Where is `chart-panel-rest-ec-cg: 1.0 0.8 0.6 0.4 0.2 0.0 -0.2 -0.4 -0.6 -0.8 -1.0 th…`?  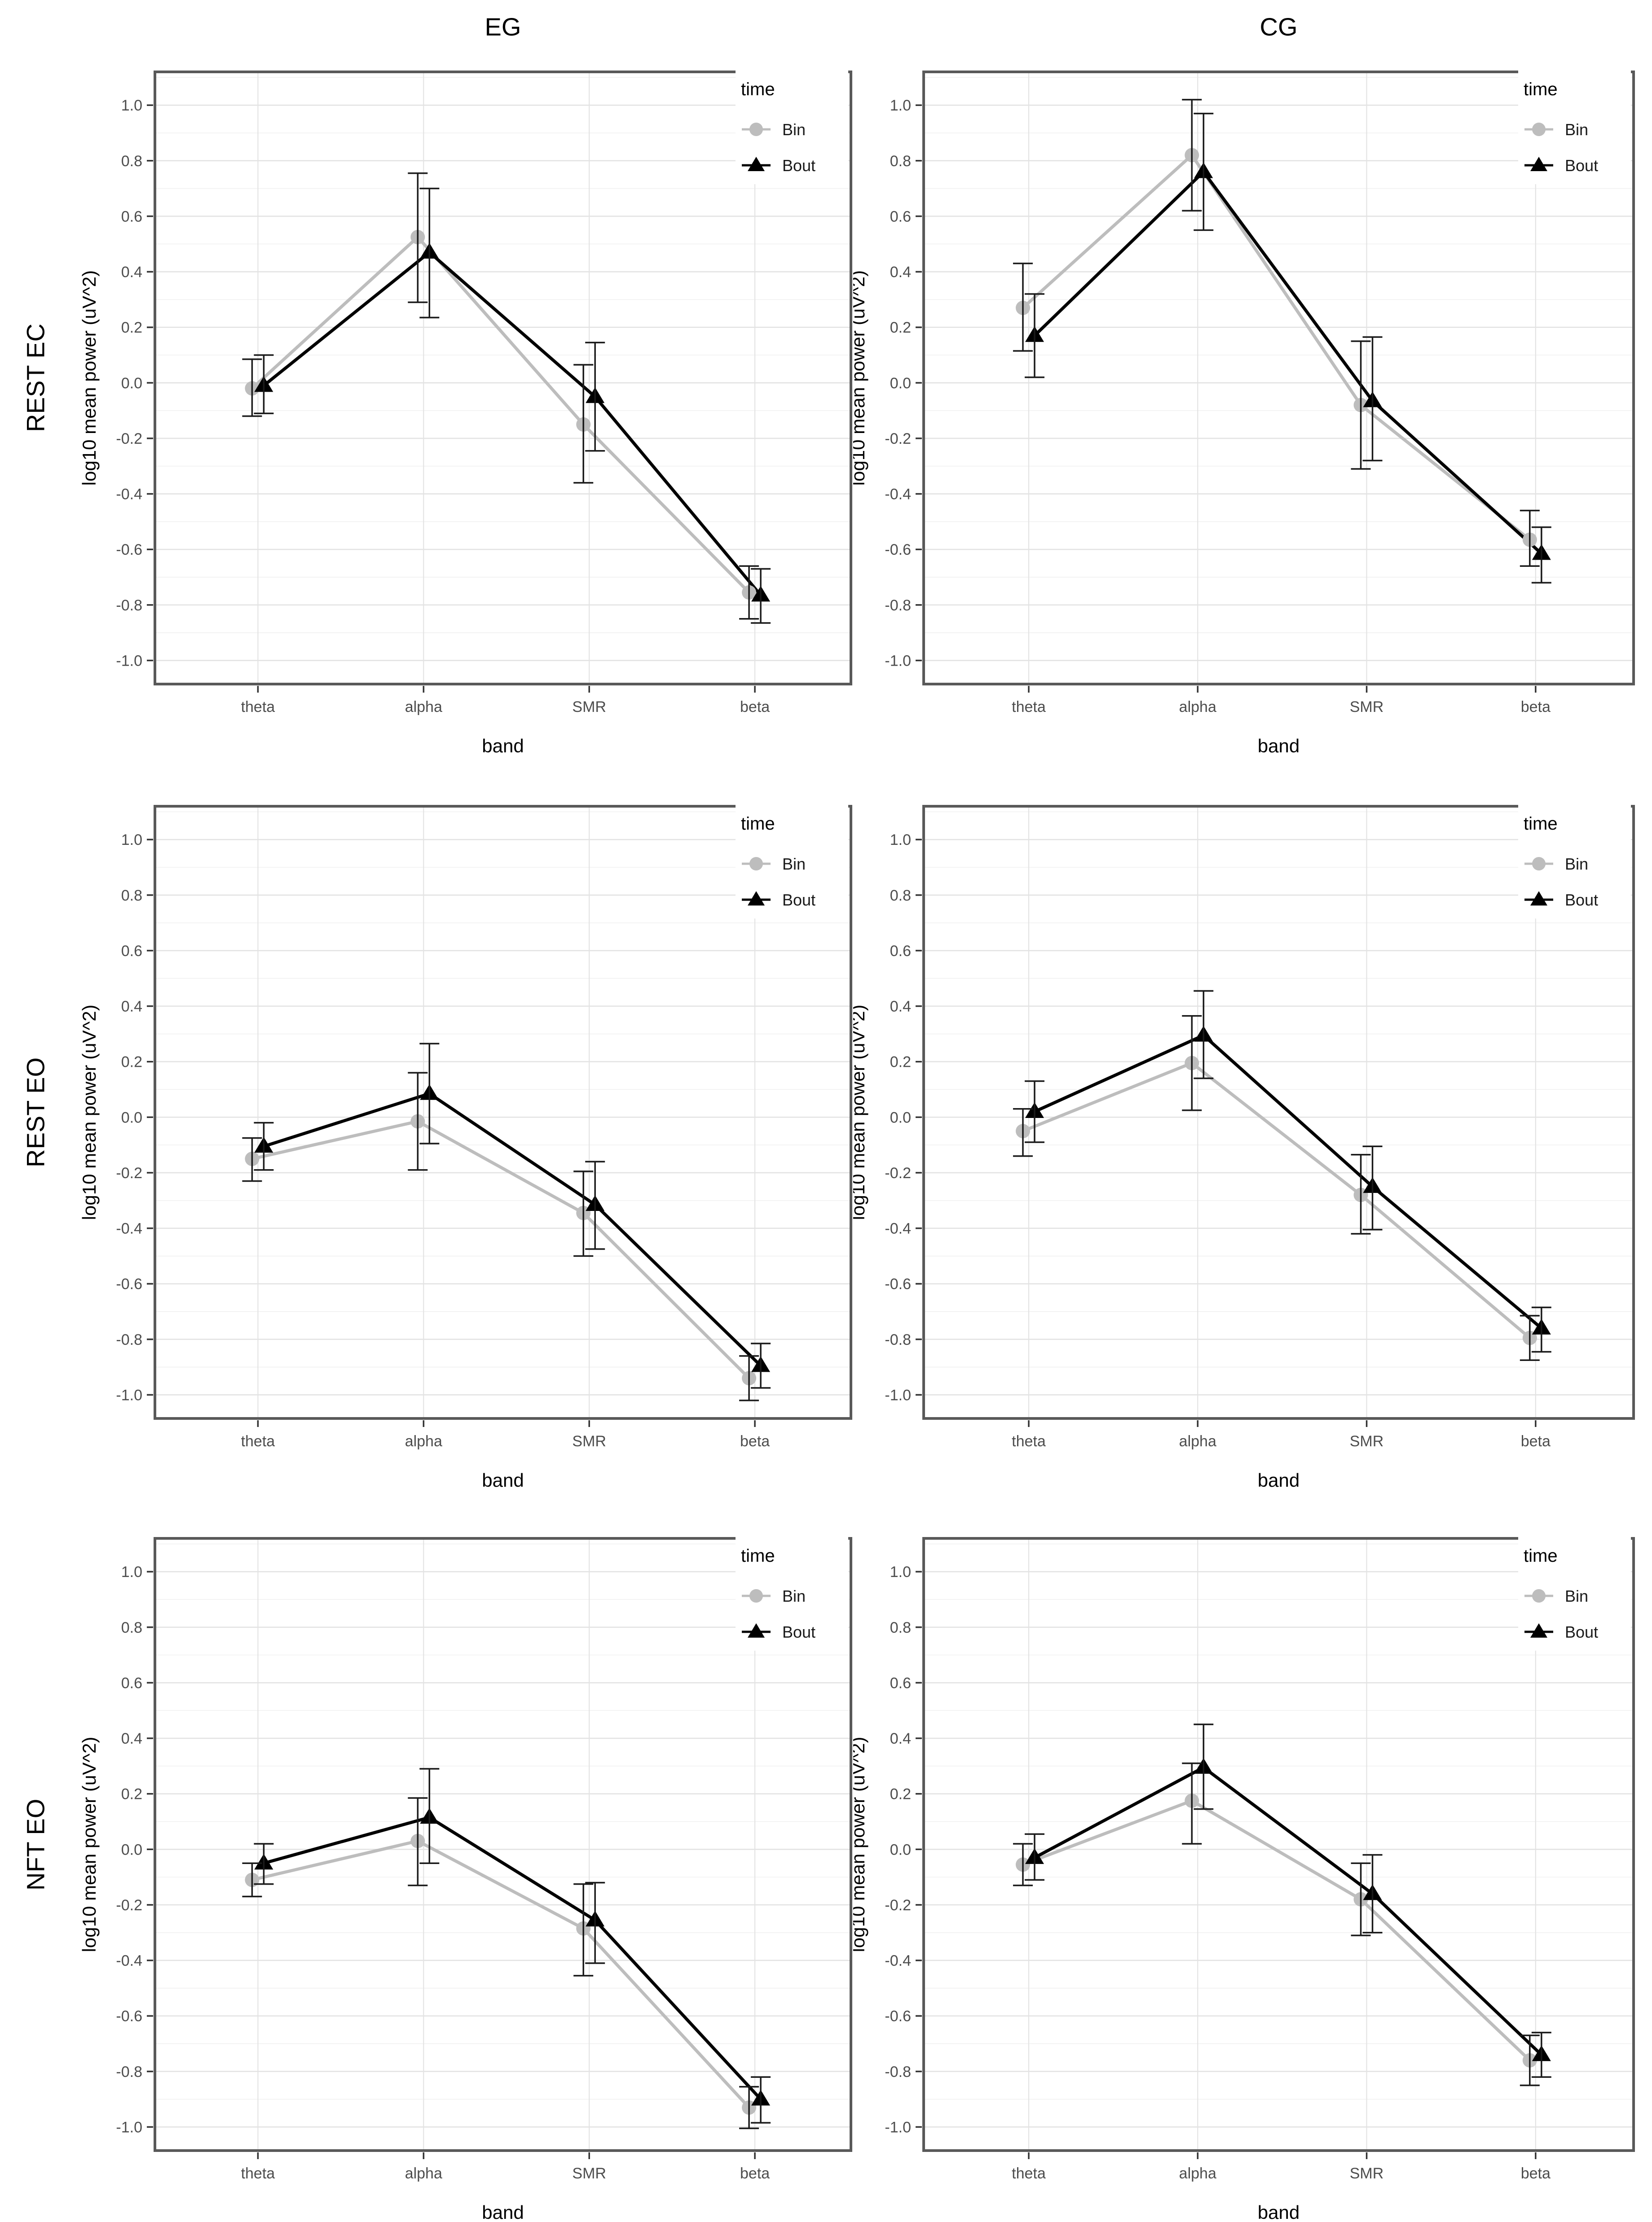 chart-panel-rest-ec-cg: 1.0 0.8 0.6 0.4 0.2 0.0 -0.2 -0.4 -0.6 -0.8 -1.0 th… is located at coordinates (1244, 412).